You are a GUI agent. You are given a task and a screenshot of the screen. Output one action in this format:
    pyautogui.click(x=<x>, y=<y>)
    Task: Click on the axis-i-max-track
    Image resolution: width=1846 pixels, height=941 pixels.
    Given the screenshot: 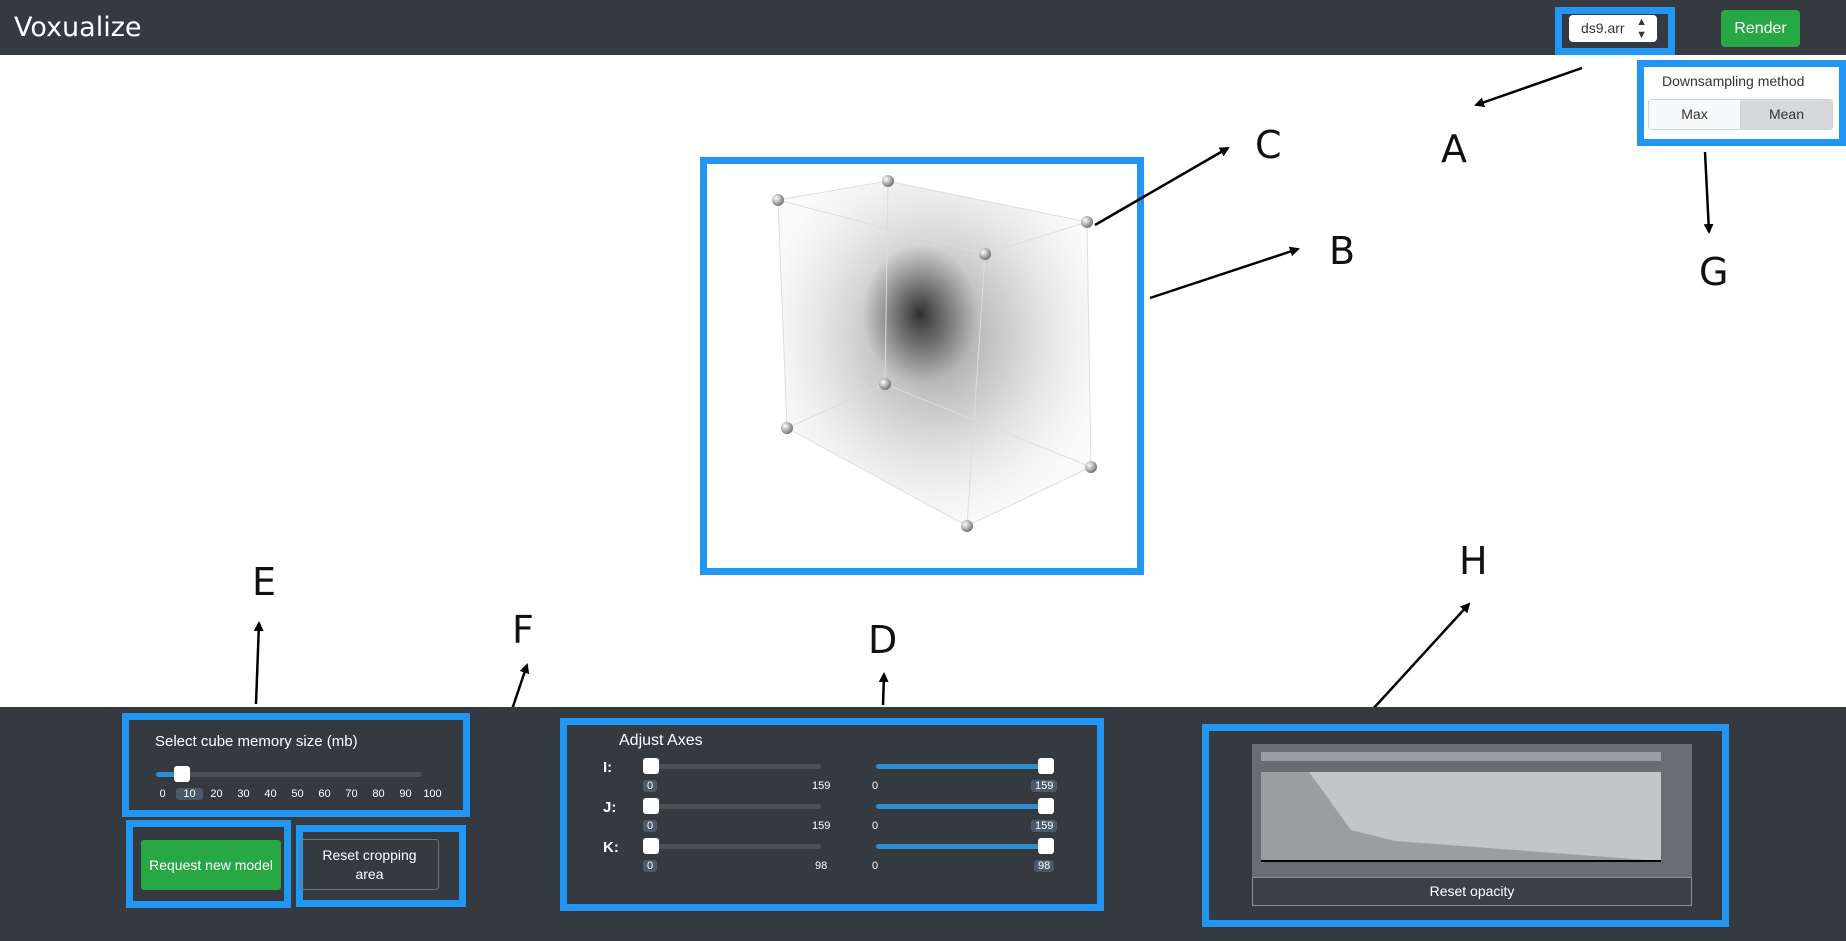 What is the action you would take?
    pyautogui.click(x=965, y=766)
    